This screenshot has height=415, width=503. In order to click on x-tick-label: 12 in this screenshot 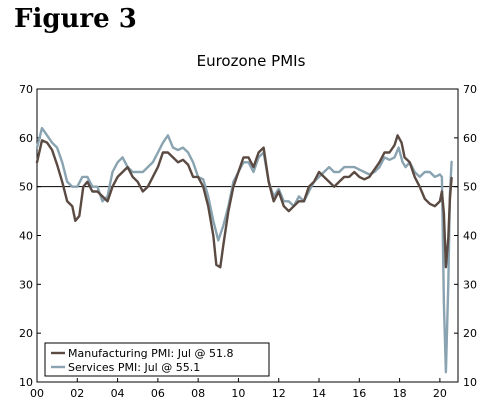, I will do `click(279, 393)`.